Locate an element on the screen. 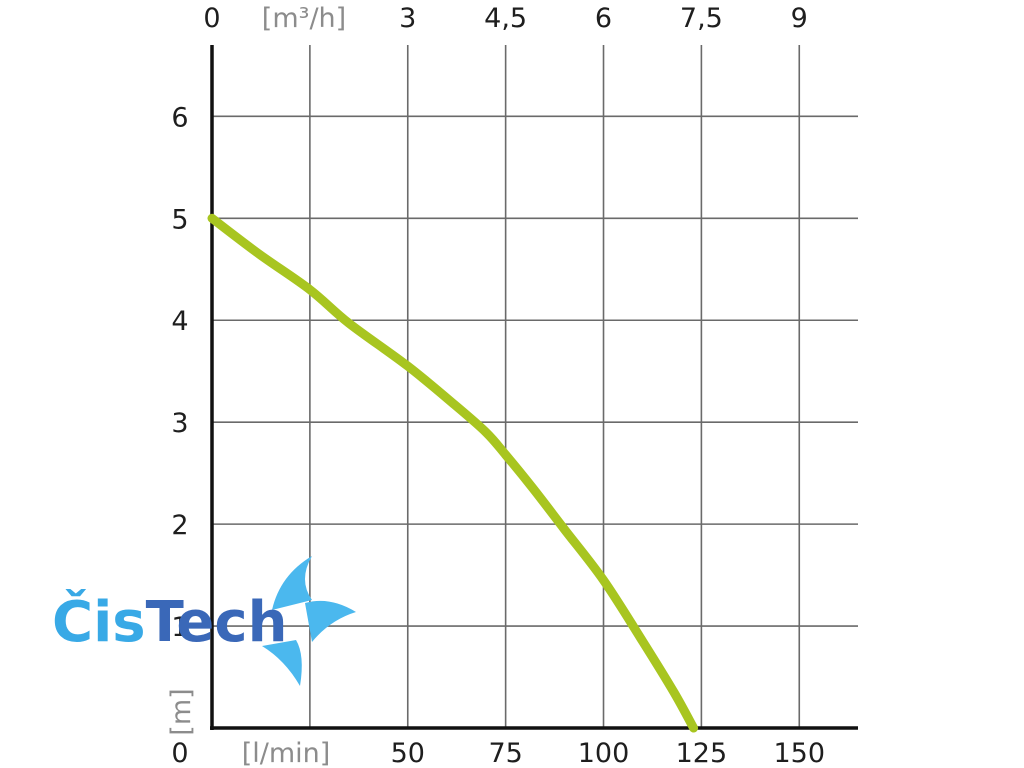 This screenshot has height=768, width=1024. cistech-fish-mark is located at coordinates (309, 621).